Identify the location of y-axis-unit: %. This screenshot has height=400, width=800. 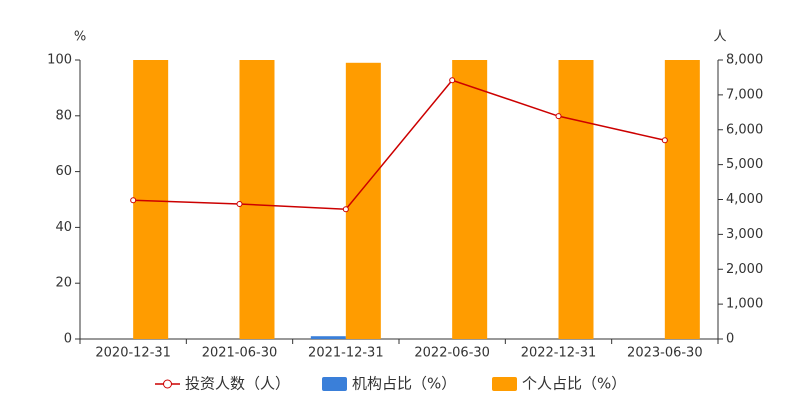
(80, 37).